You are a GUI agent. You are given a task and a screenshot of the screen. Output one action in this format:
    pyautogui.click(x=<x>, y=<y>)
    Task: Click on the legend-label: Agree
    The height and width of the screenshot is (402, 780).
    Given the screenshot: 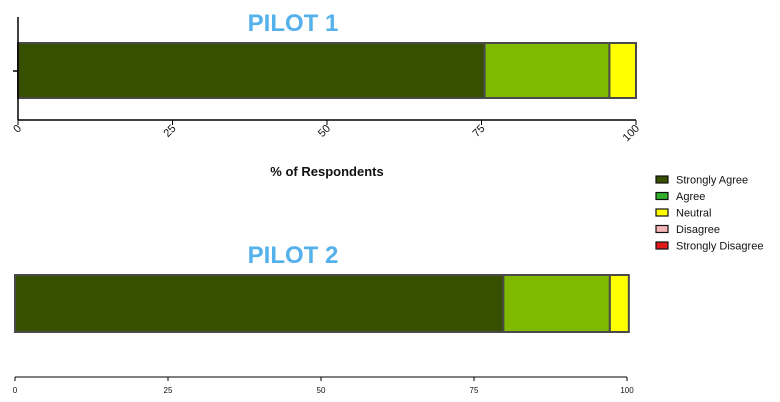 What is the action you would take?
    pyautogui.click(x=690, y=197)
    